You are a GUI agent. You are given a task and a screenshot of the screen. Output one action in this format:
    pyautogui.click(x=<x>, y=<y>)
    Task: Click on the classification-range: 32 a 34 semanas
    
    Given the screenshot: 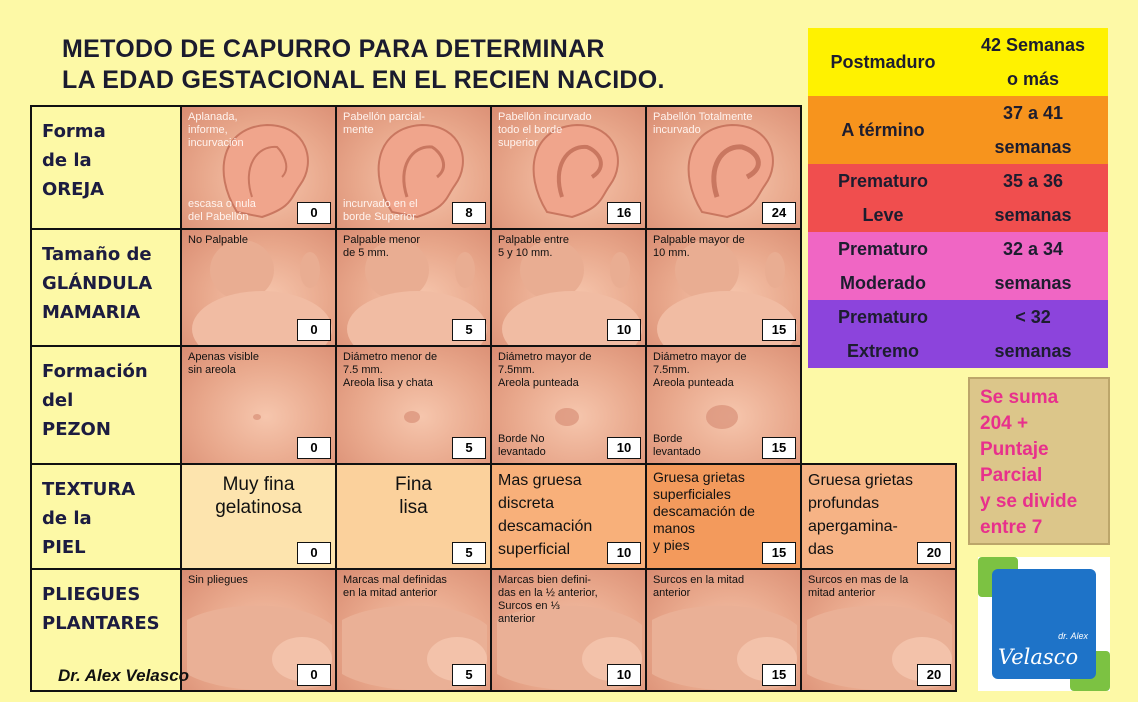 What is the action you would take?
    pyautogui.click(x=1033, y=266)
    